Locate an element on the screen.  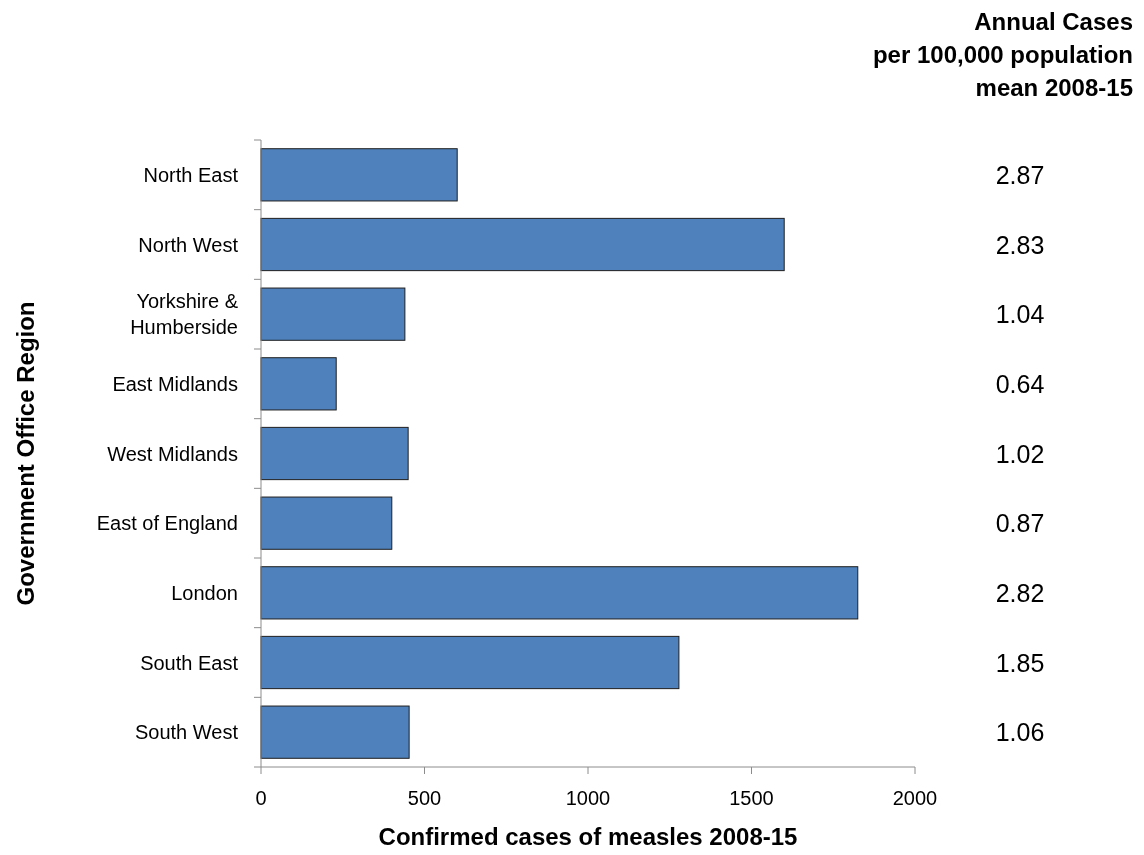
x-tick-label: 500 is located at coordinates (424, 798).